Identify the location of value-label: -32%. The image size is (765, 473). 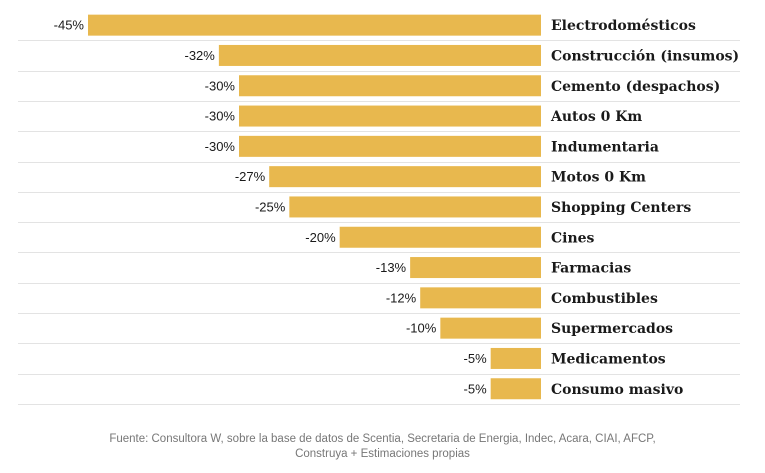
(200, 55).